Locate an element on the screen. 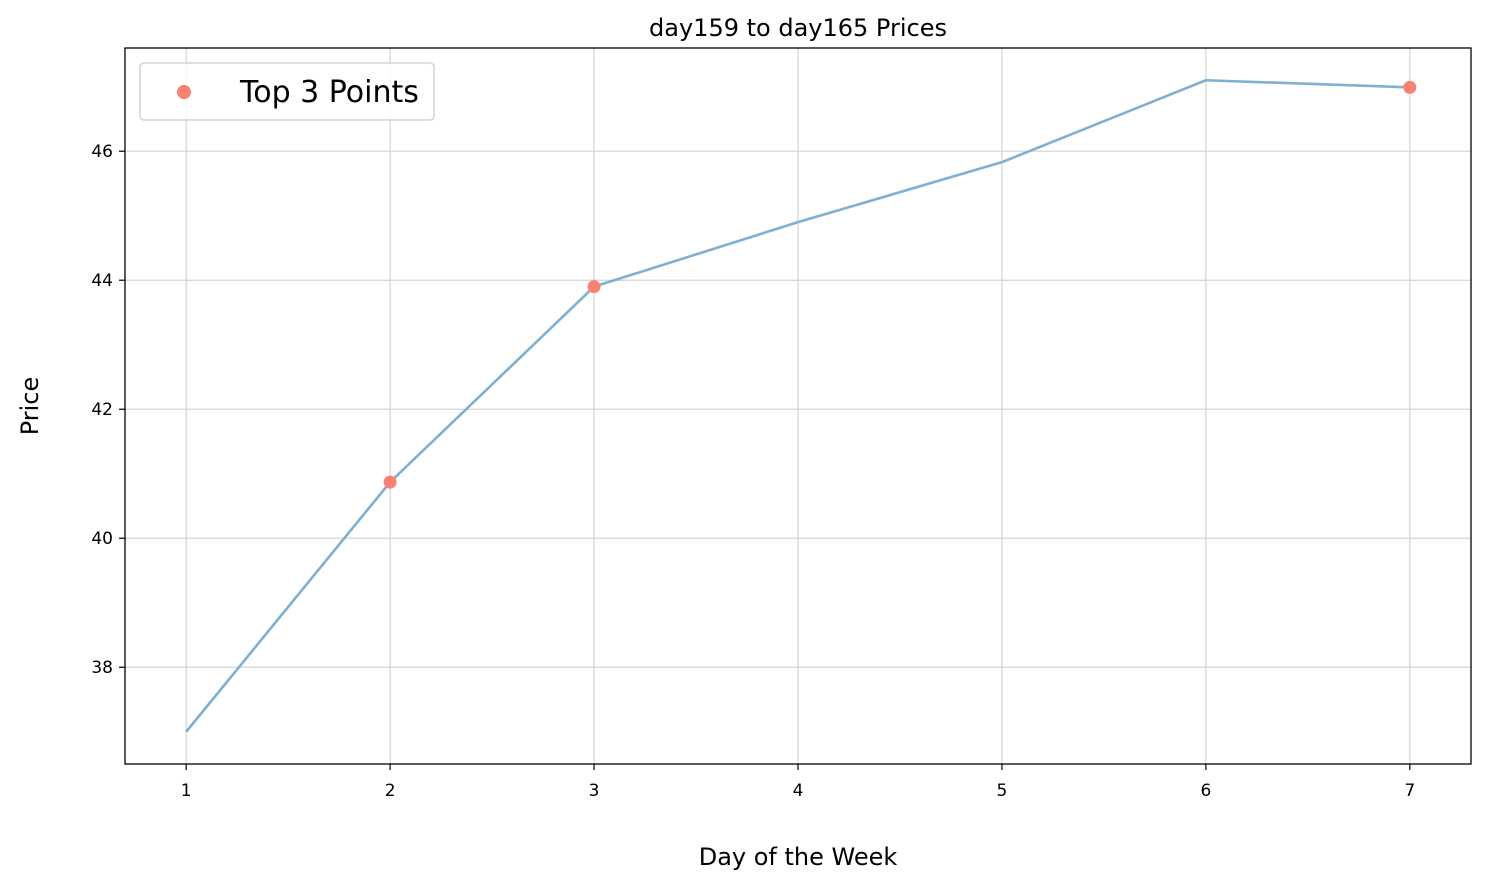 The width and height of the screenshot is (1486, 887). y-tick-label: 44 is located at coordinates (102, 281).